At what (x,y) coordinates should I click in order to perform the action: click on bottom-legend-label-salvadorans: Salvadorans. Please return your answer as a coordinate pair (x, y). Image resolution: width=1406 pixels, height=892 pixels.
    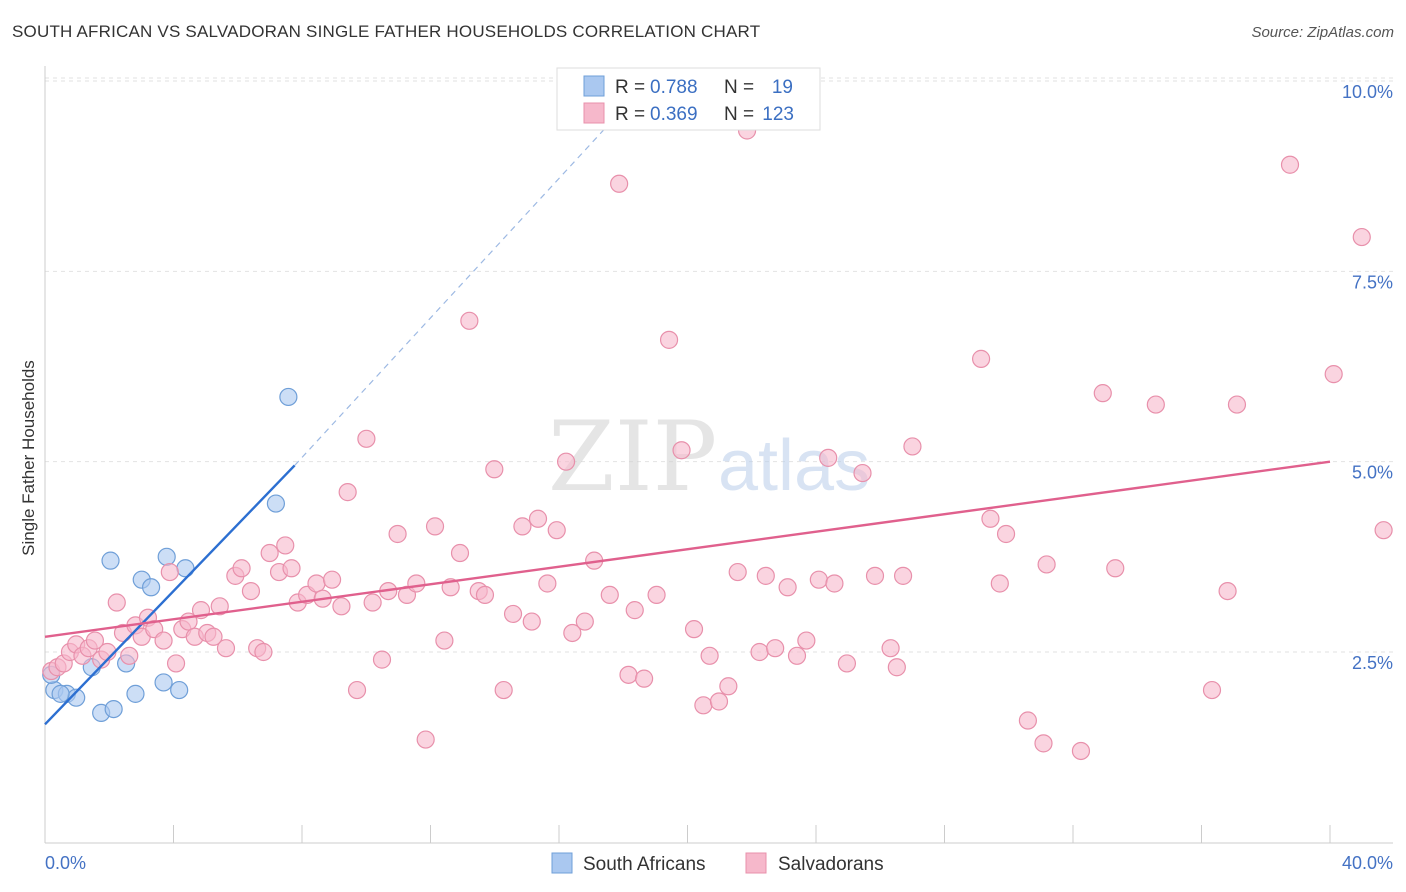
    Looking at the image, I should click on (831, 864).